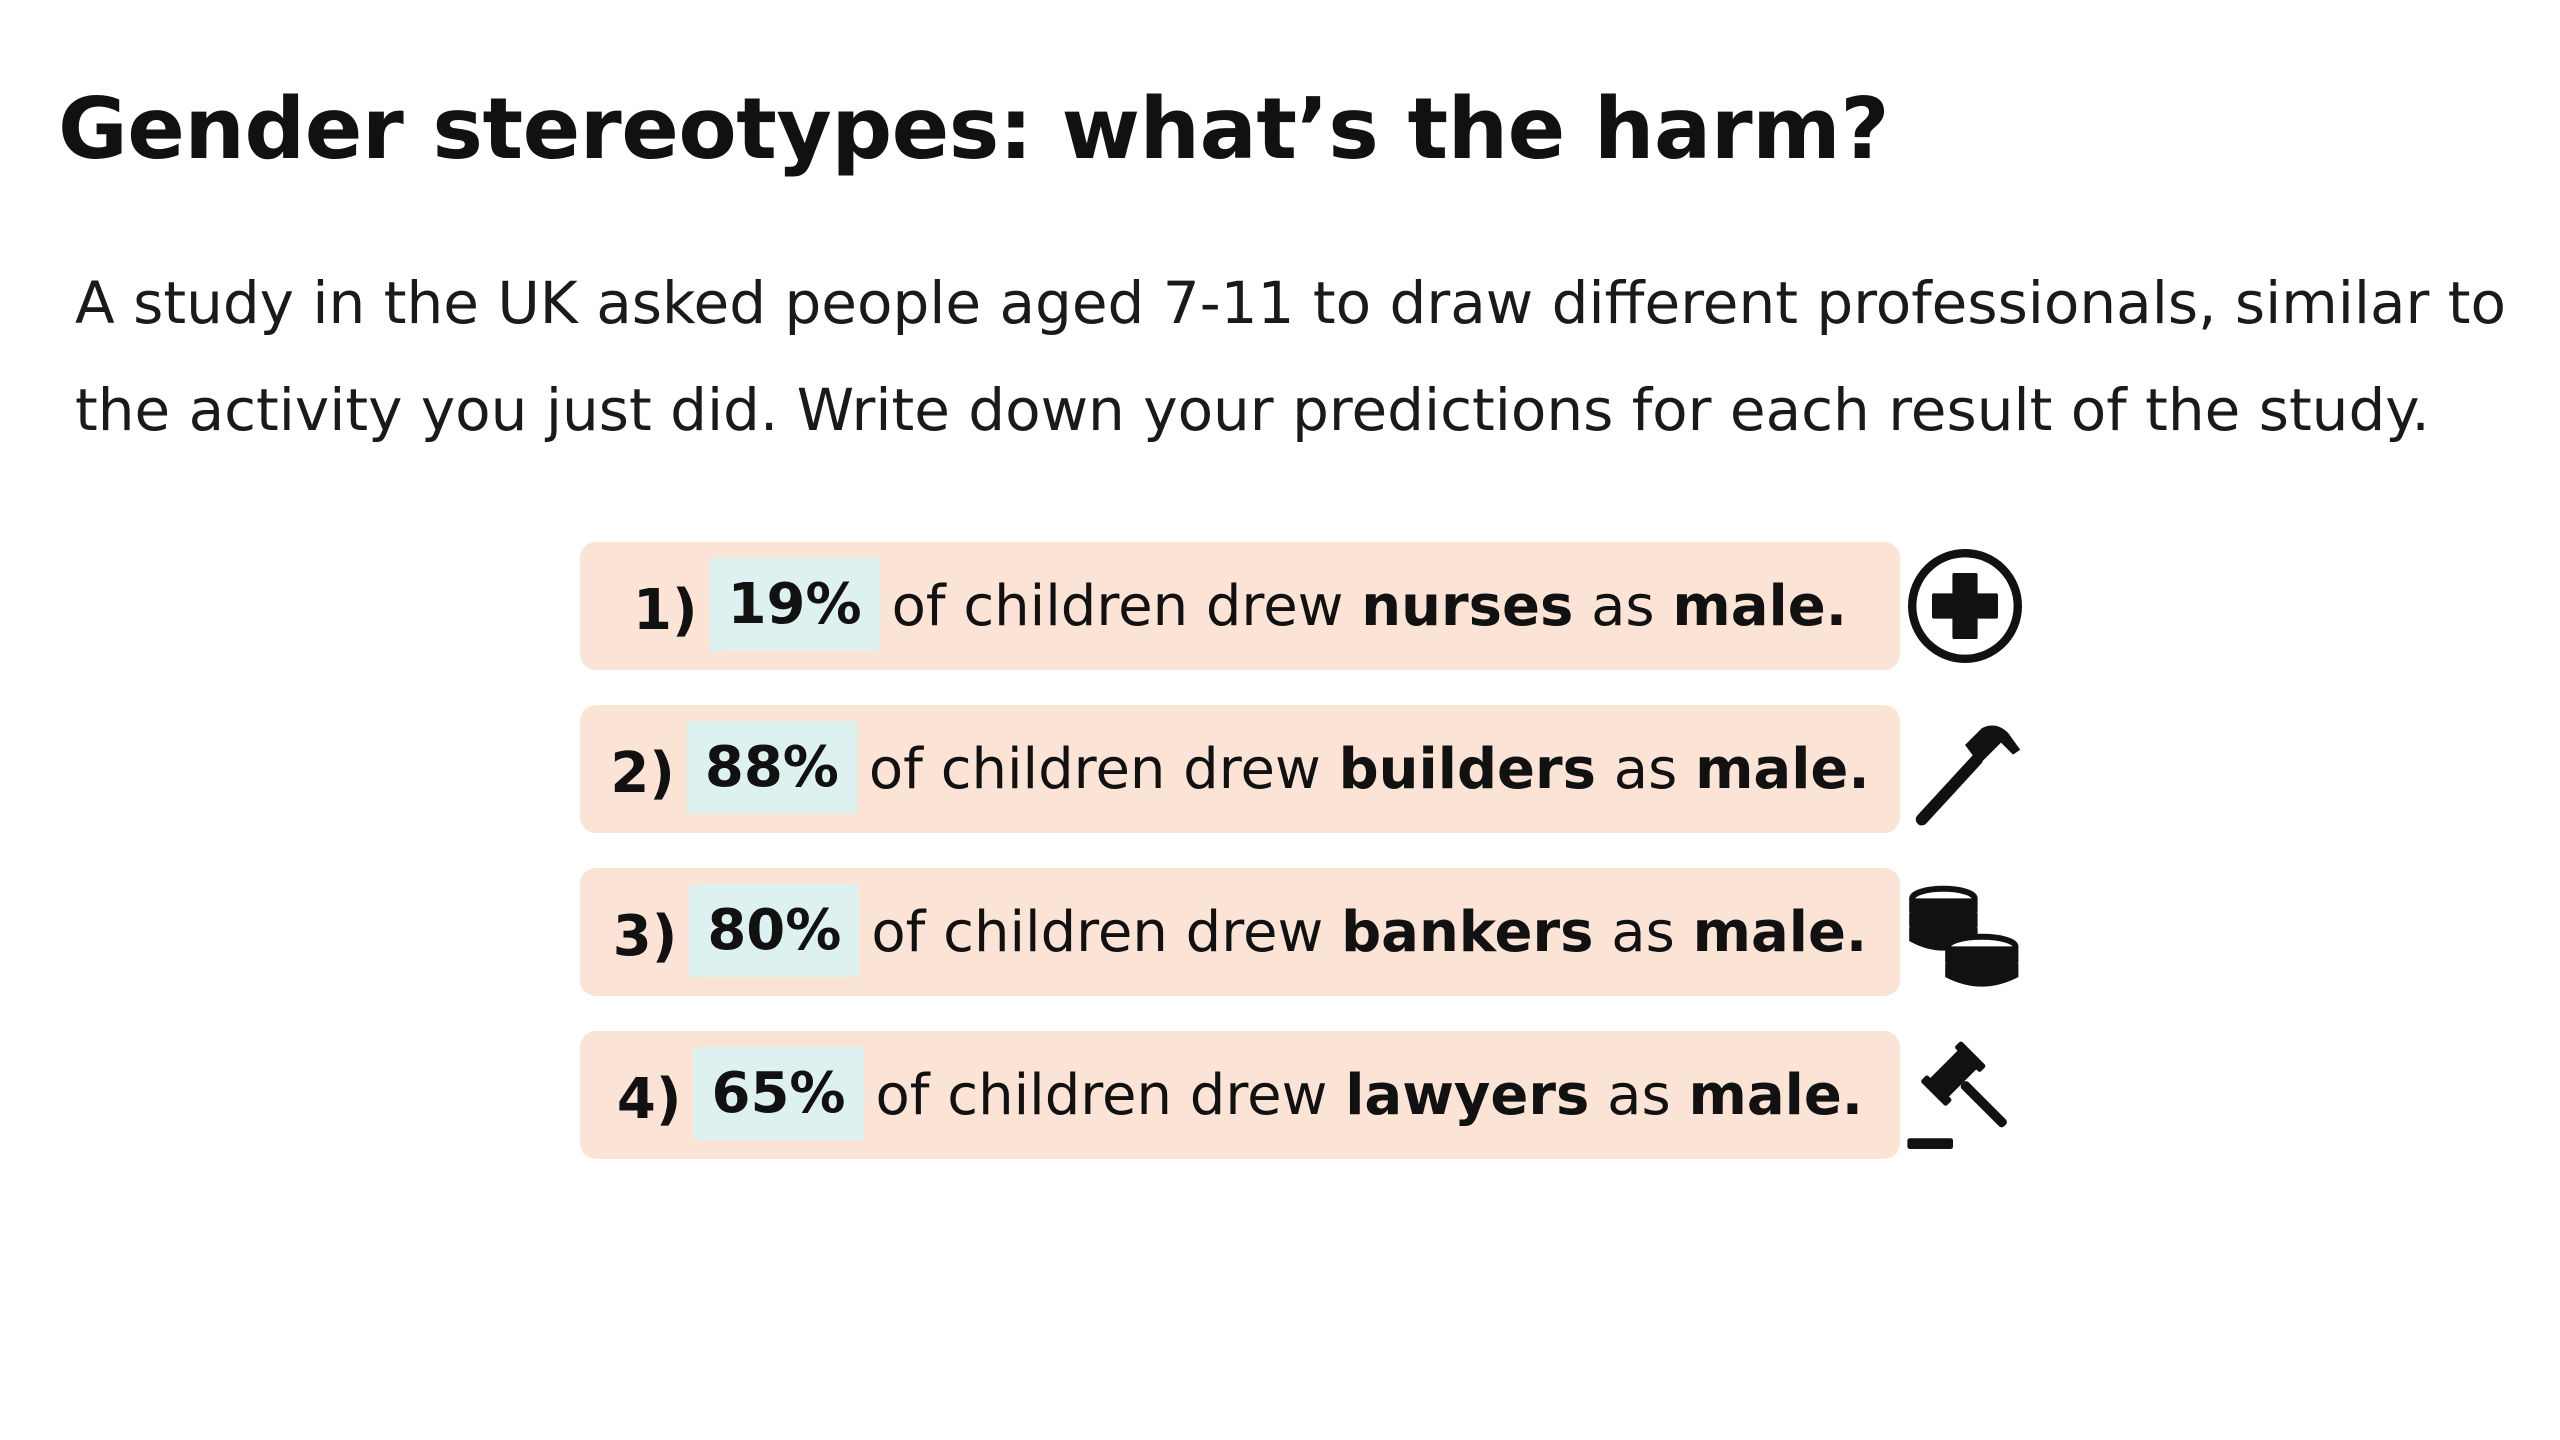  I want to click on result-box: 3) 80% of children drew bankers as male., so click(1240, 932).